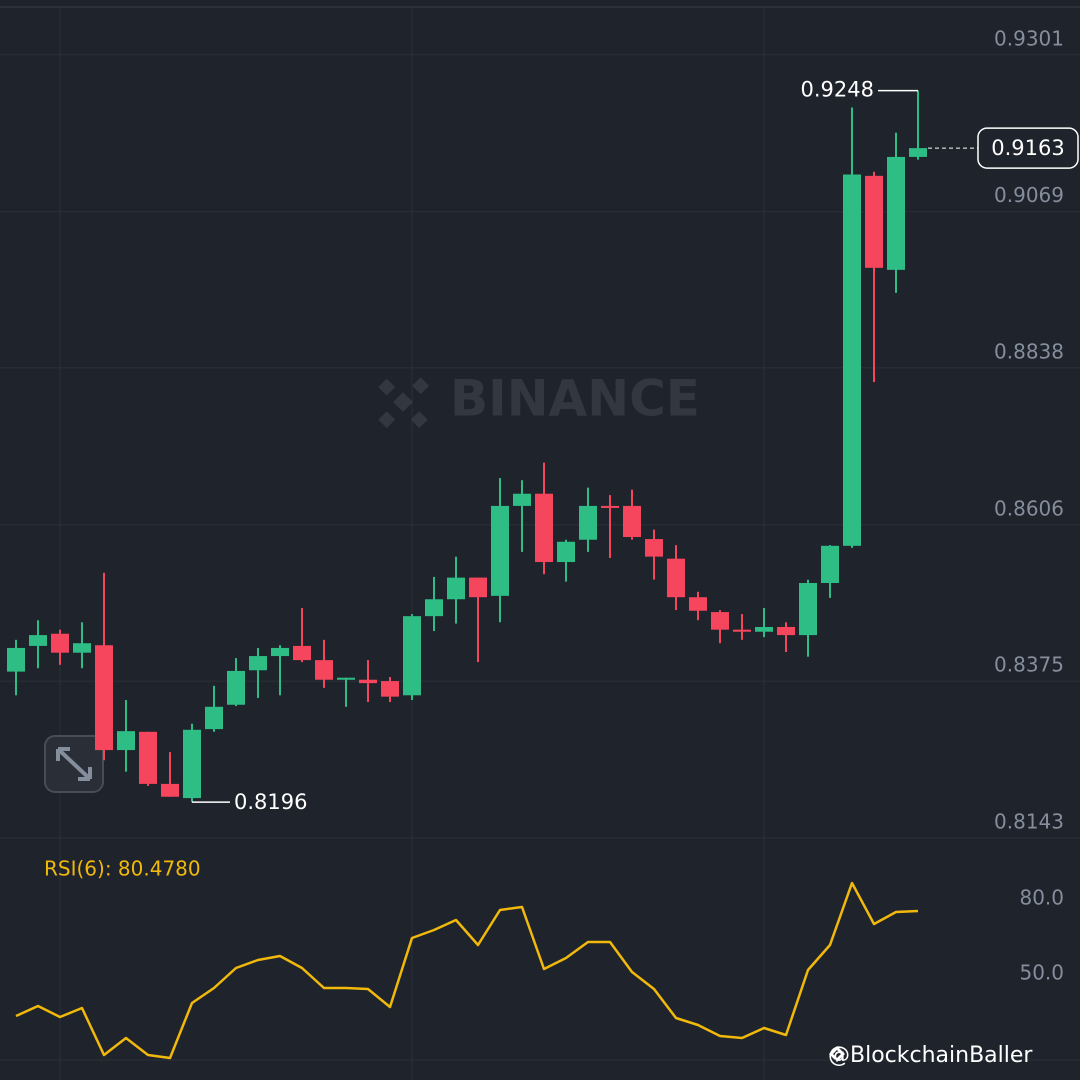  I want to click on y-tick-label: 0.8838, so click(1029, 351).